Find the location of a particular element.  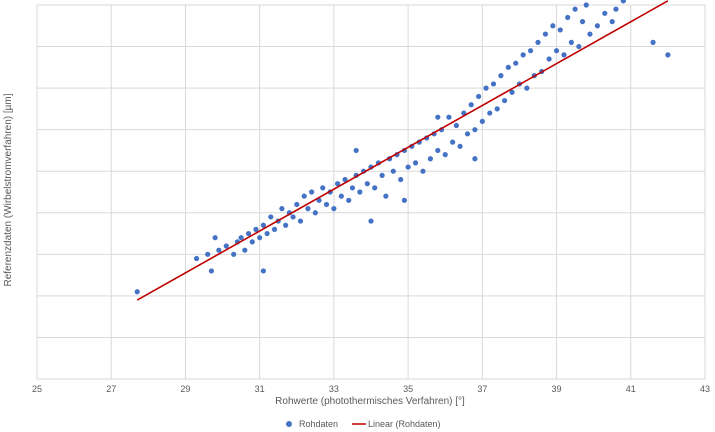

legend-marker-rohdaten is located at coordinates (289, 424).